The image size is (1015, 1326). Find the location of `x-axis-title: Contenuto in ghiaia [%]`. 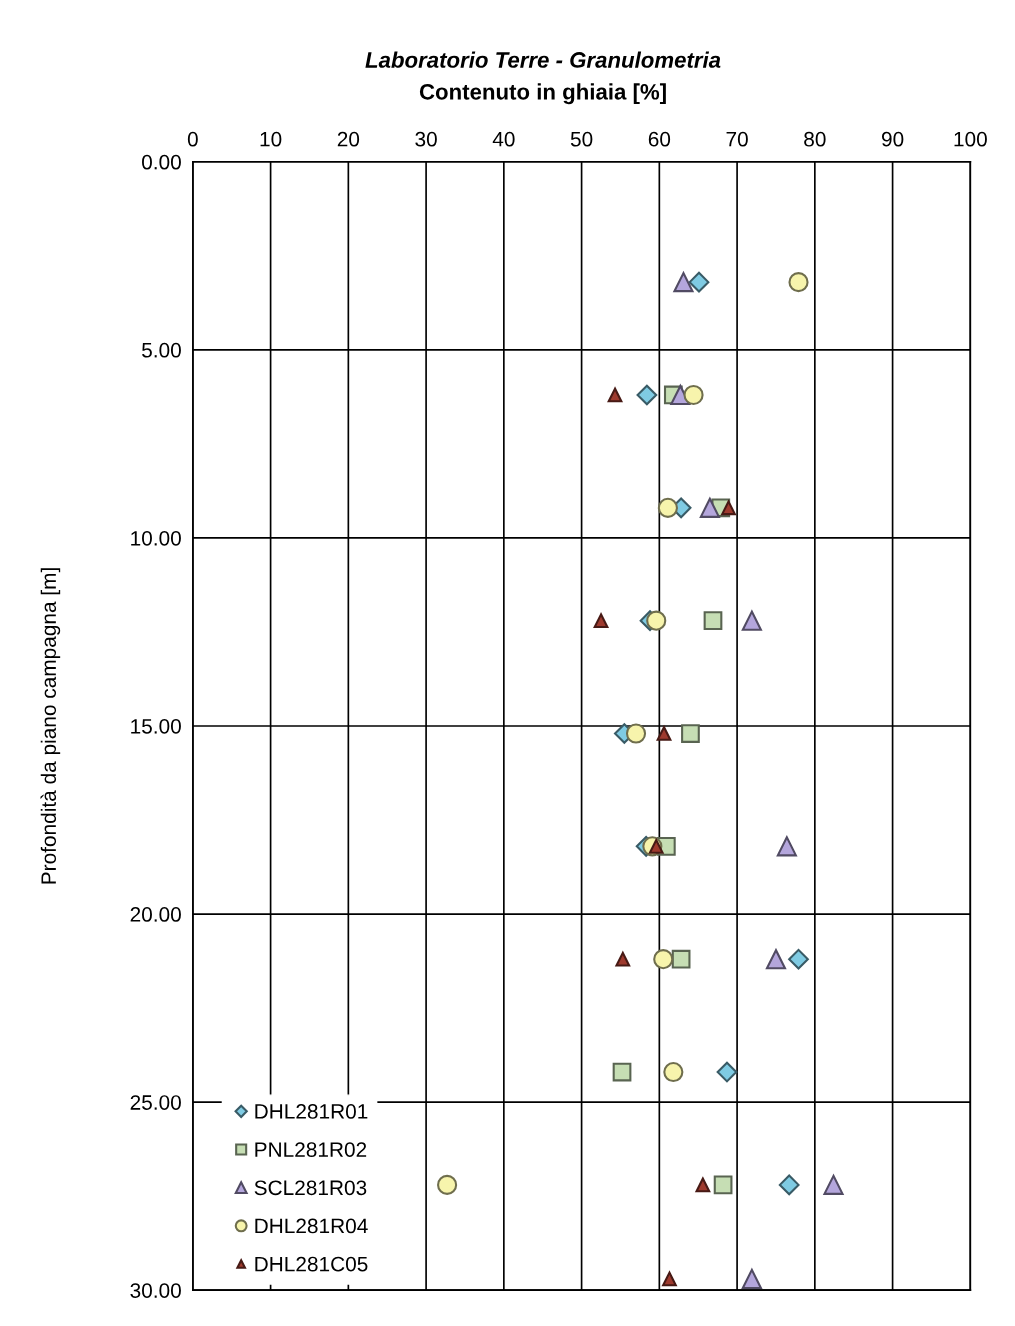

x-axis-title: Contenuto in ghiaia [%] is located at coordinates (542, 94).